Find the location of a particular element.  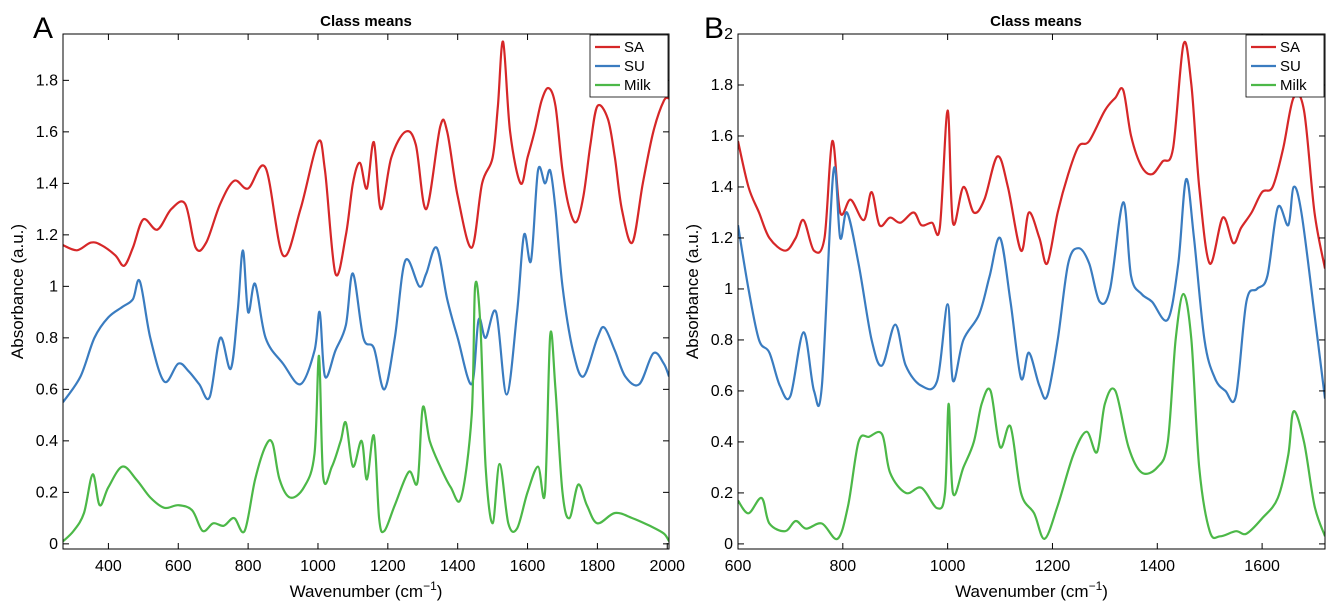

y-tick-label-b: 0.2 is located at coordinates (722, 493).